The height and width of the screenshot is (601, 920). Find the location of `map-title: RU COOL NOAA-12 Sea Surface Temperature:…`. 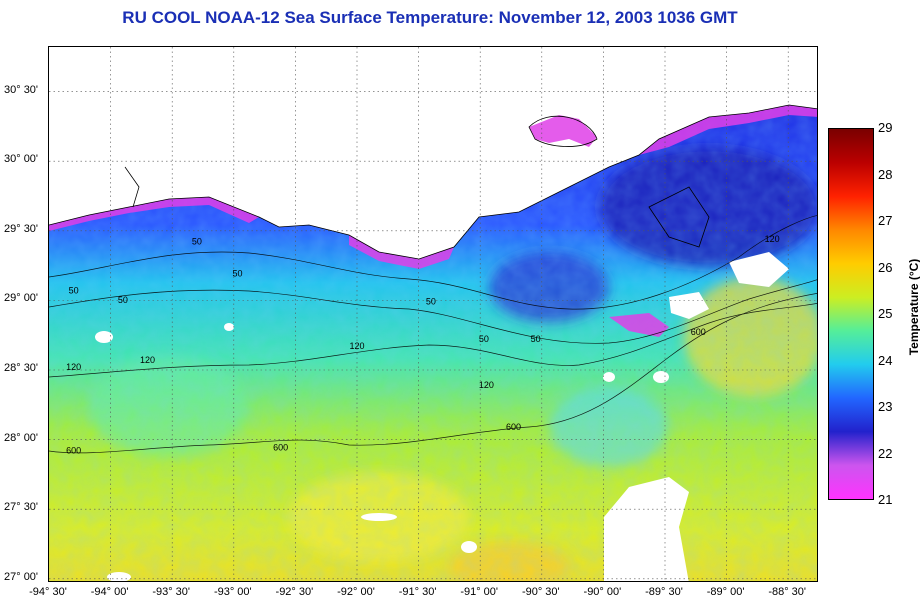

map-title: RU COOL NOAA-12 Sea Surface Temperature:… is located at coordinates (430, 17).